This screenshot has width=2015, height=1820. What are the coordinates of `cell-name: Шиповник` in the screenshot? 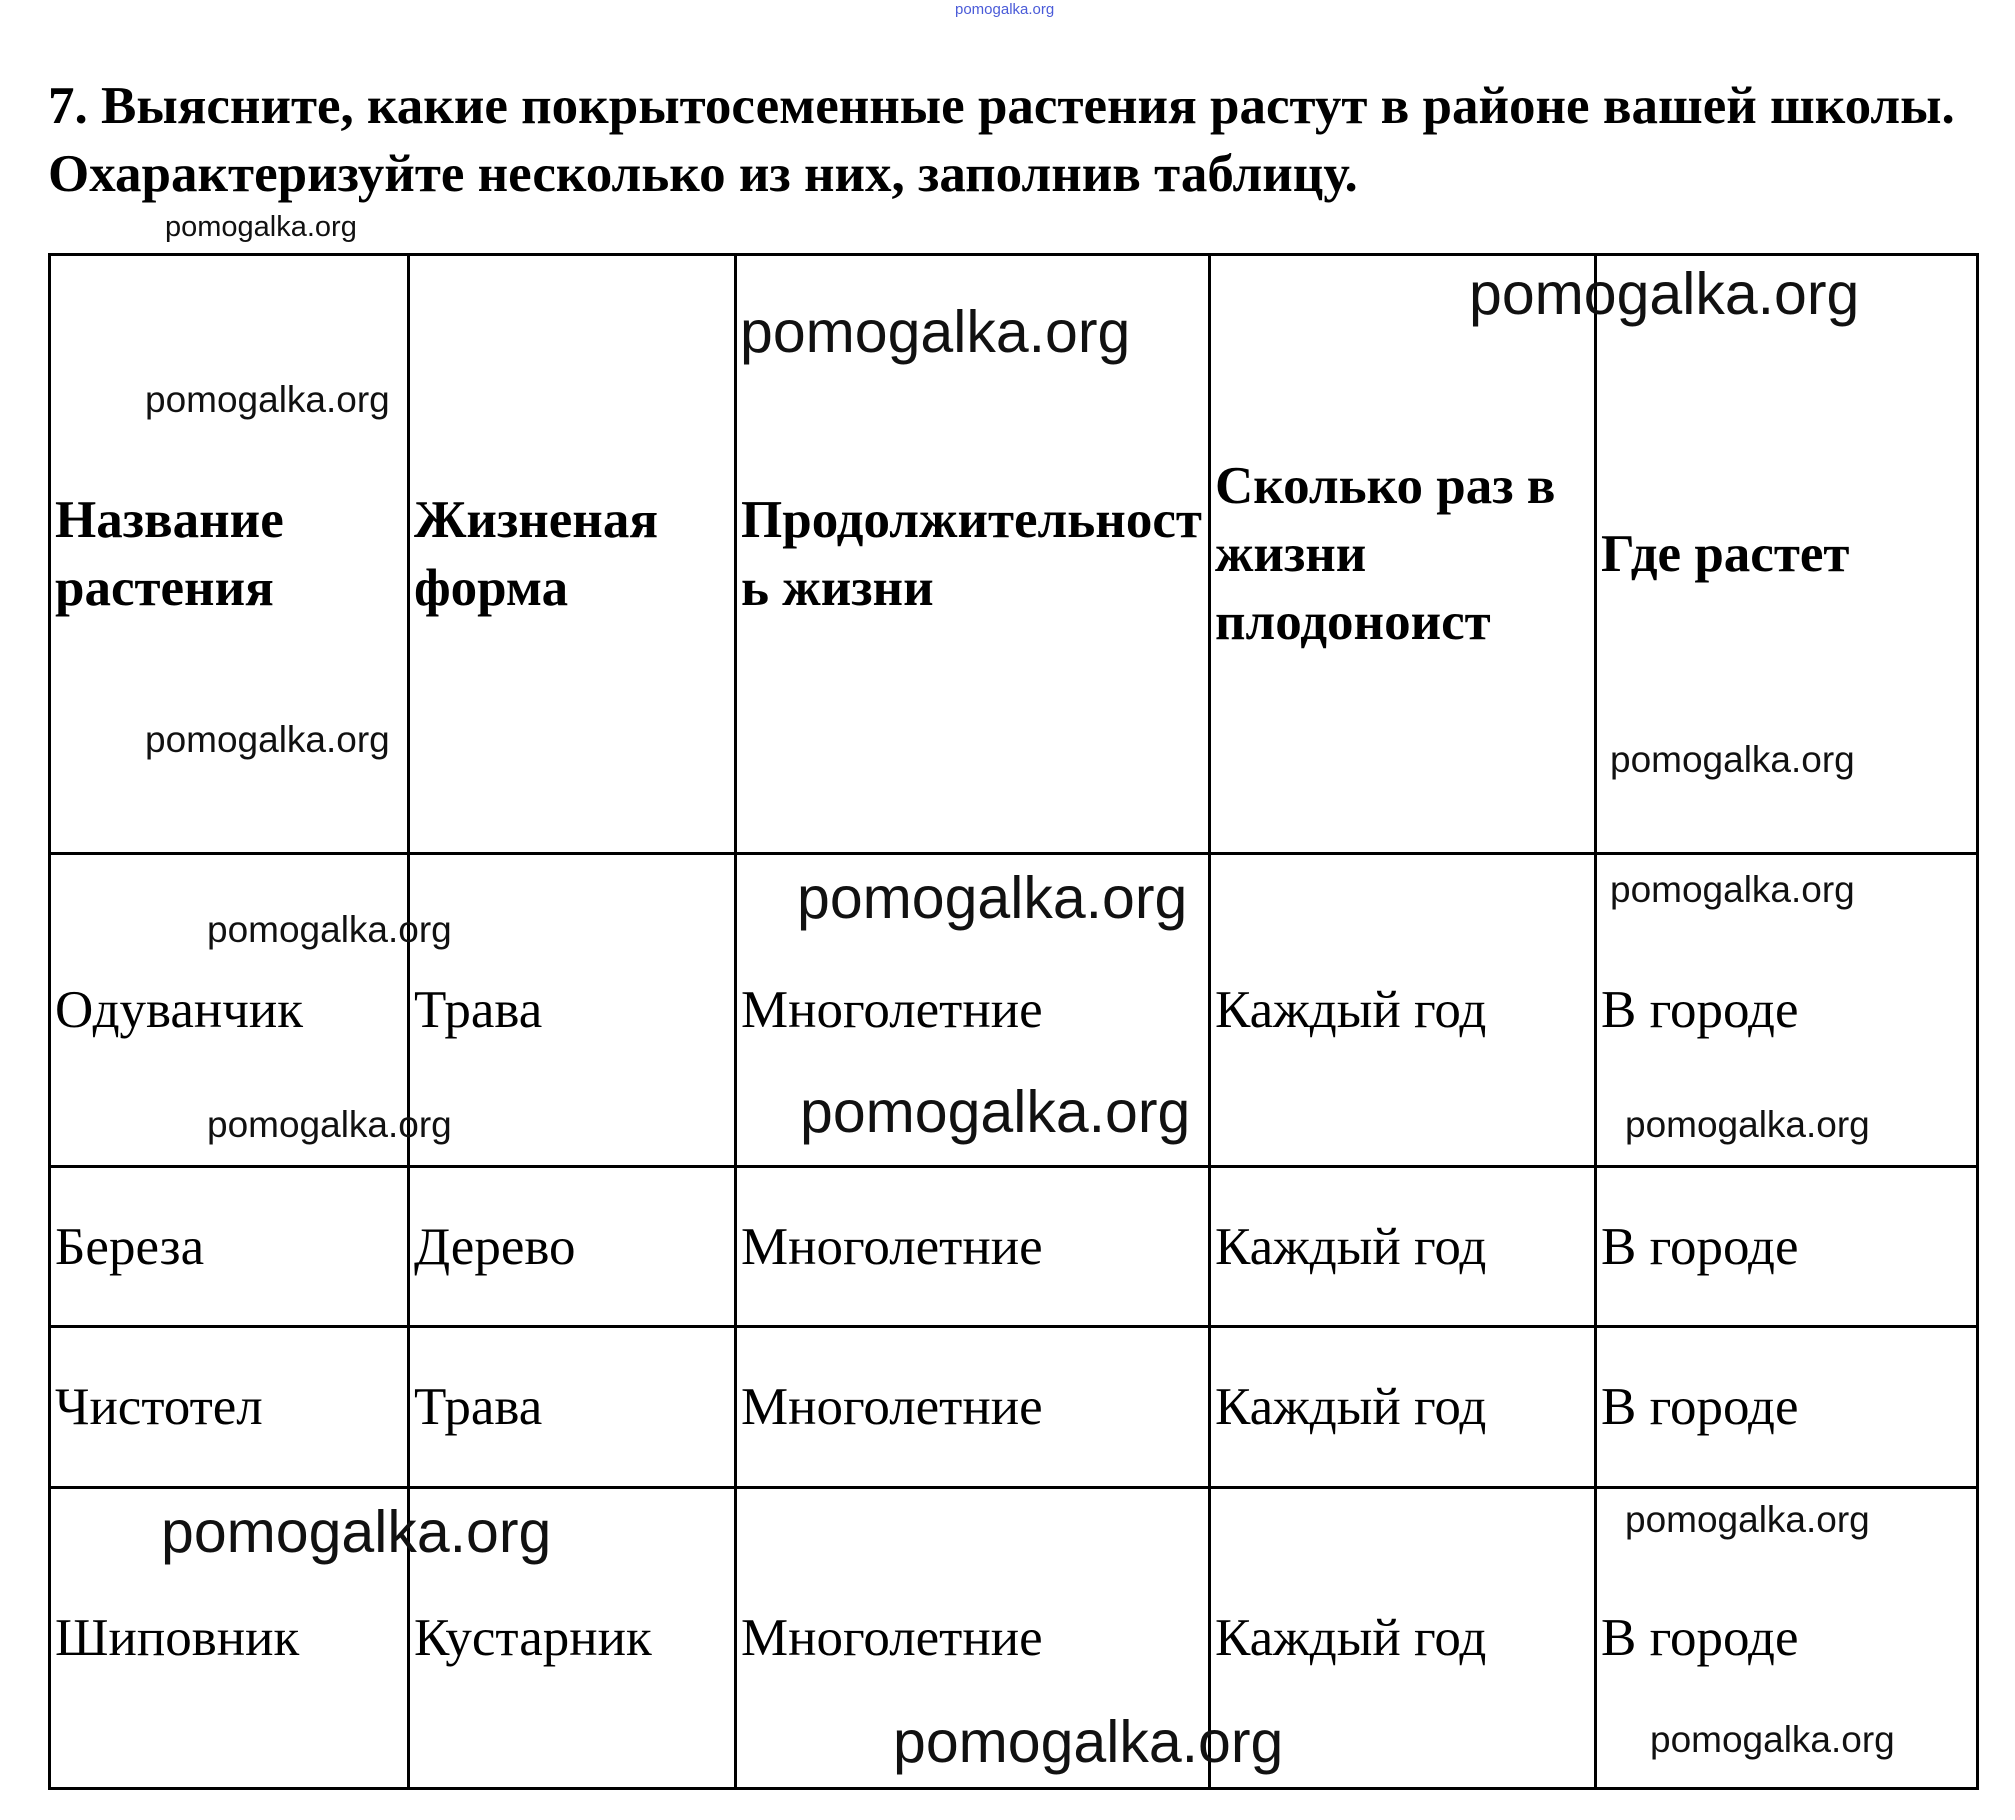 It's located at (229, 1638).